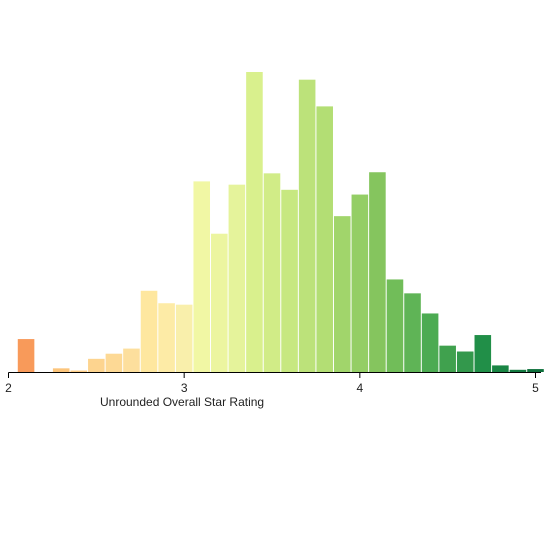  I want to click on x-axis-title: Unrounded Overall Star Rating, so click(182, 402).